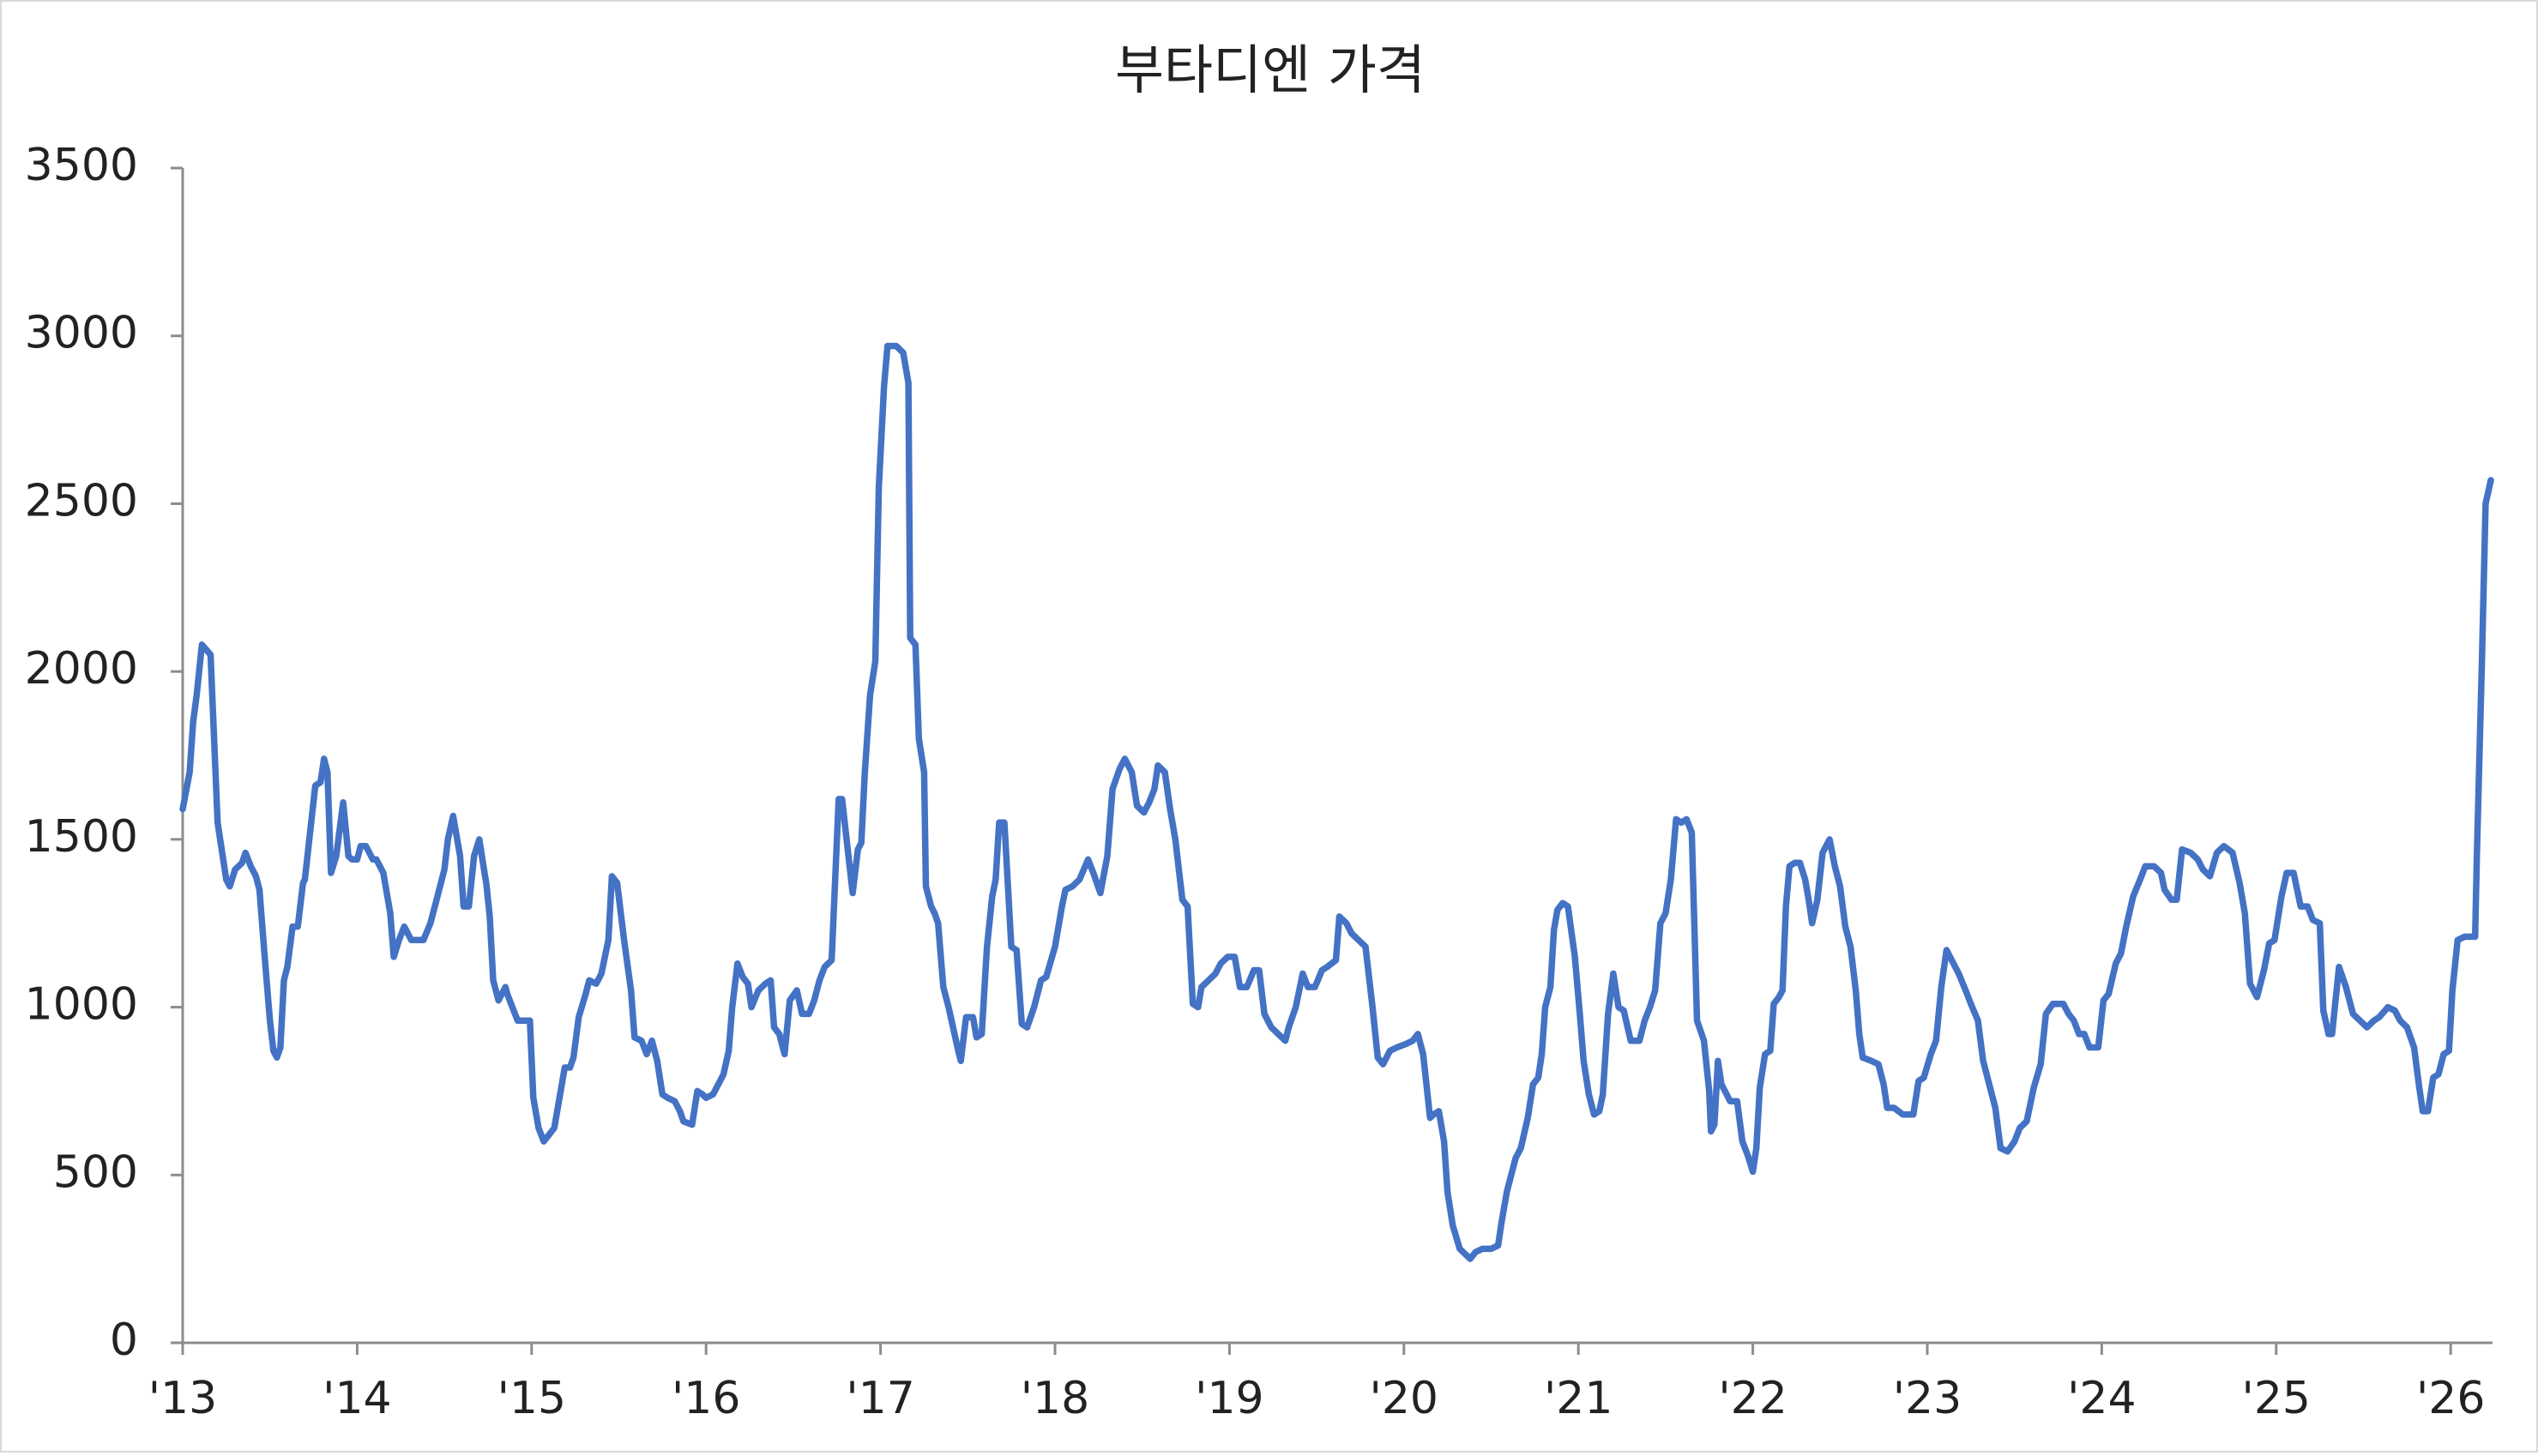 This screenshot has height=1456, width=2538. Describe the element at coordinates (81, 165) in the screenshot. I see `y-tick-label: 3500` at that location.